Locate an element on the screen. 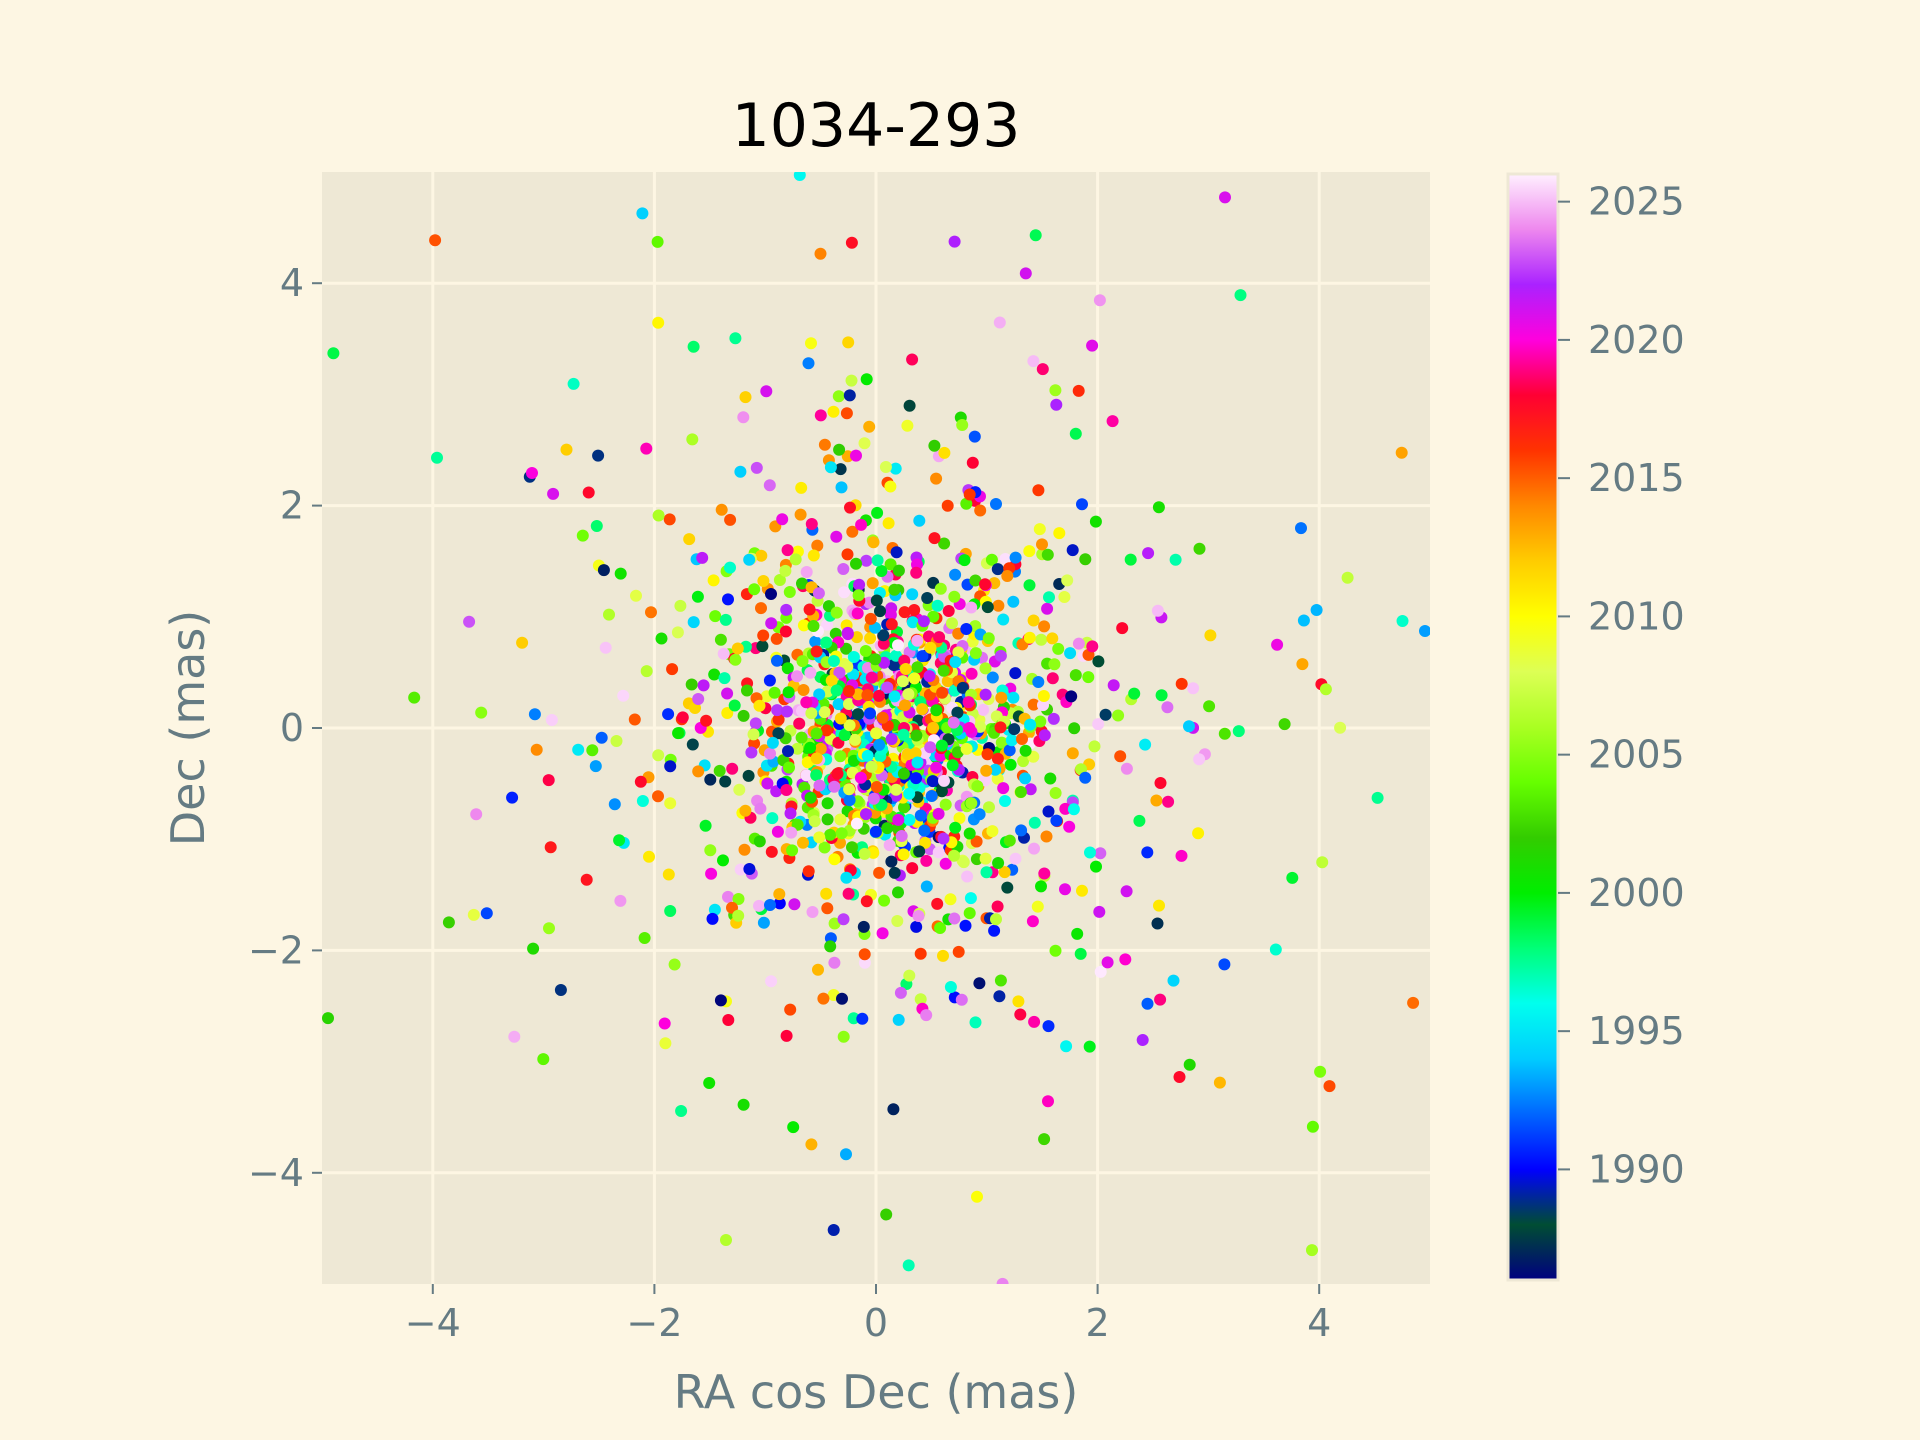  colorbar-tick-label: 1995 is located at coordinates (1636, 1031).